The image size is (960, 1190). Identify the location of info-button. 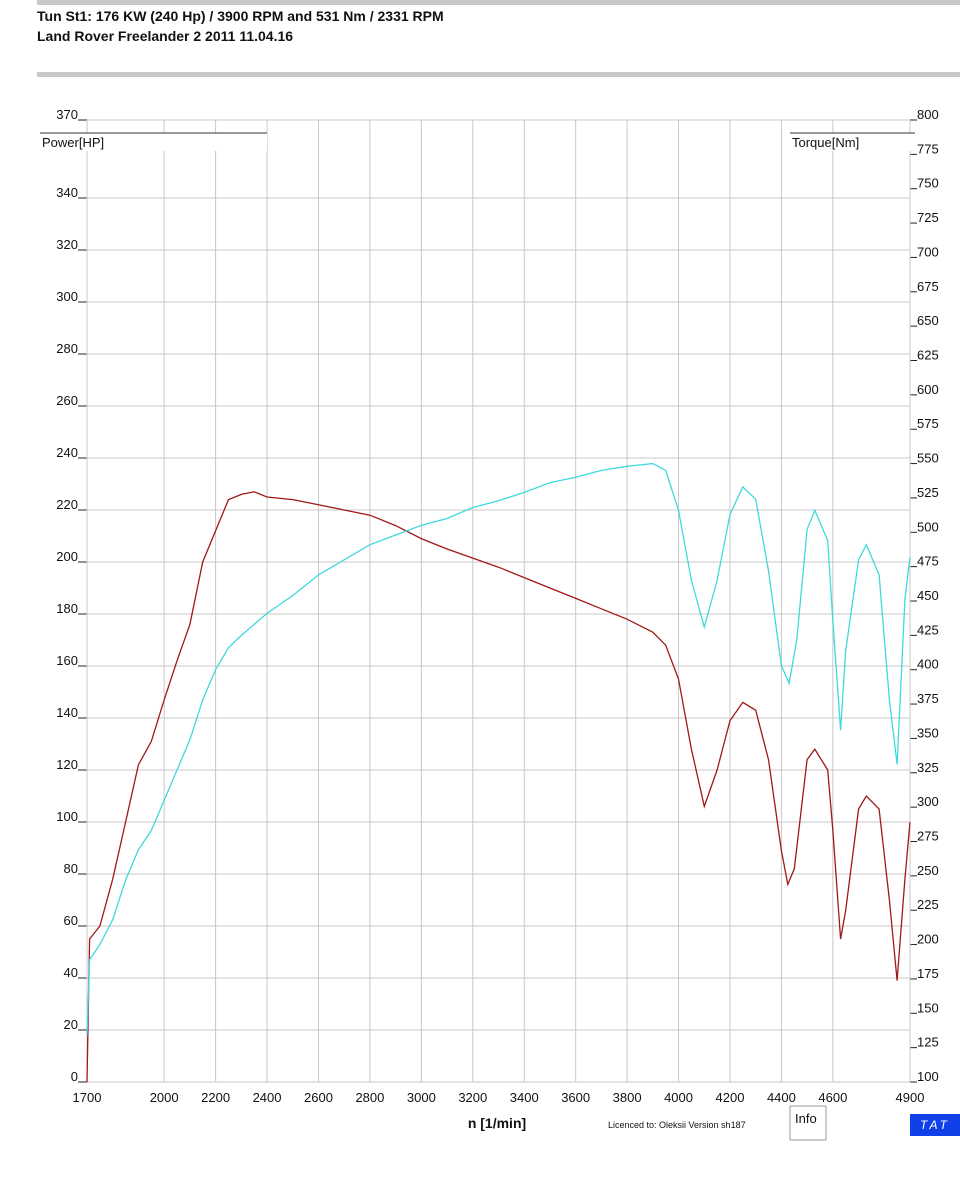
(808, 1123).